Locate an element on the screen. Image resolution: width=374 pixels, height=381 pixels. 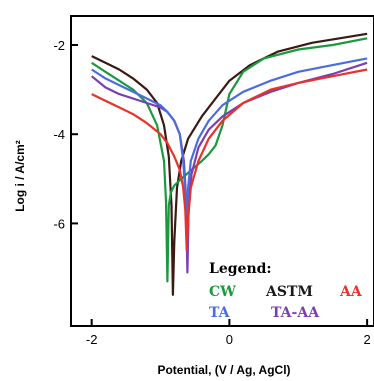
legend-entry-astm: ASTM is located at coordinates (289, 292).